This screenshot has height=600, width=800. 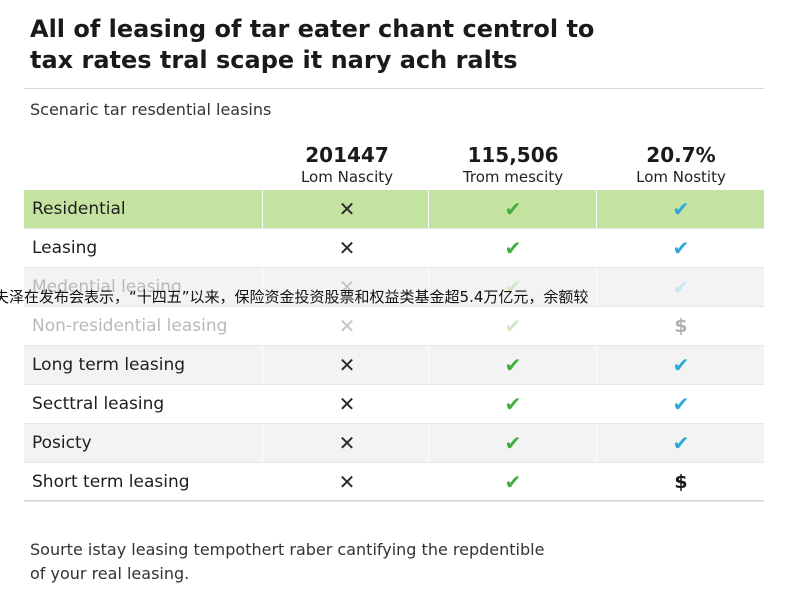 I want to click on row-label: Non-residential leasing, so click(x=130, y=326).